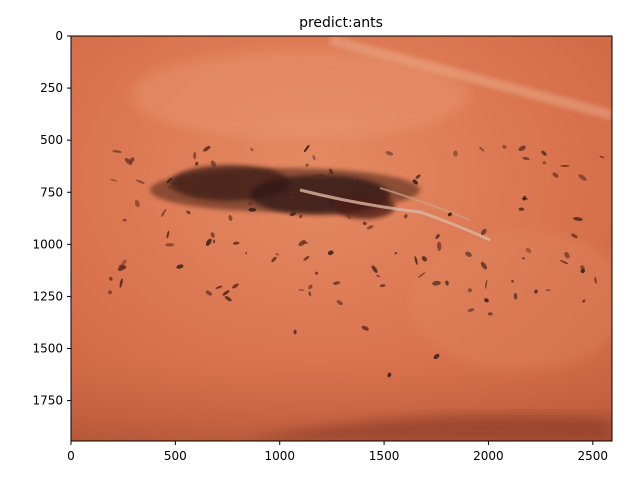 This screenshot has height=480, width=640. I want to click on y-tick-label: 1250, so click(47, 296).